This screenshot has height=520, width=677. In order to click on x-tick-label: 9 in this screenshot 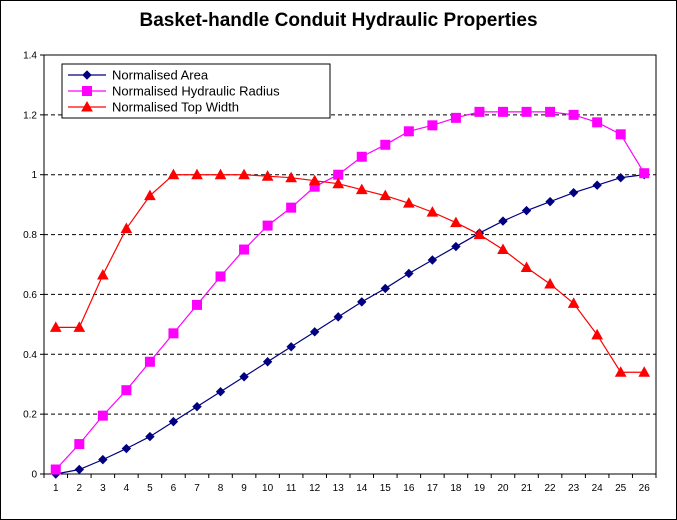, I will do `click(244, 488)`.